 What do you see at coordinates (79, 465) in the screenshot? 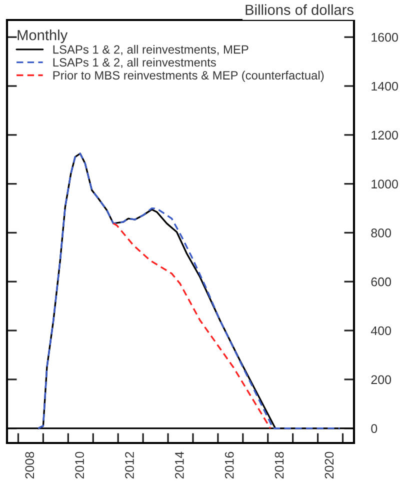
I see `x-tick-label: 2010` at bounding box center [79, 465].